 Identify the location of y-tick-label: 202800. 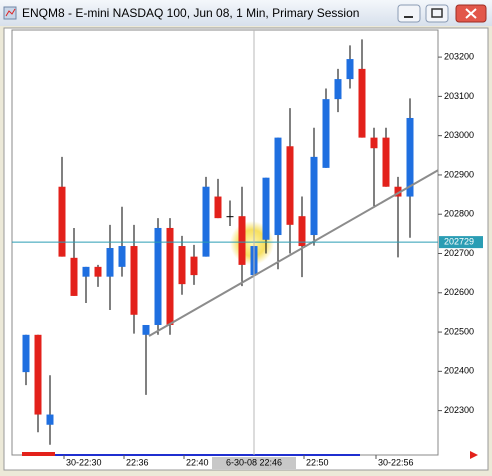
(459, 214).